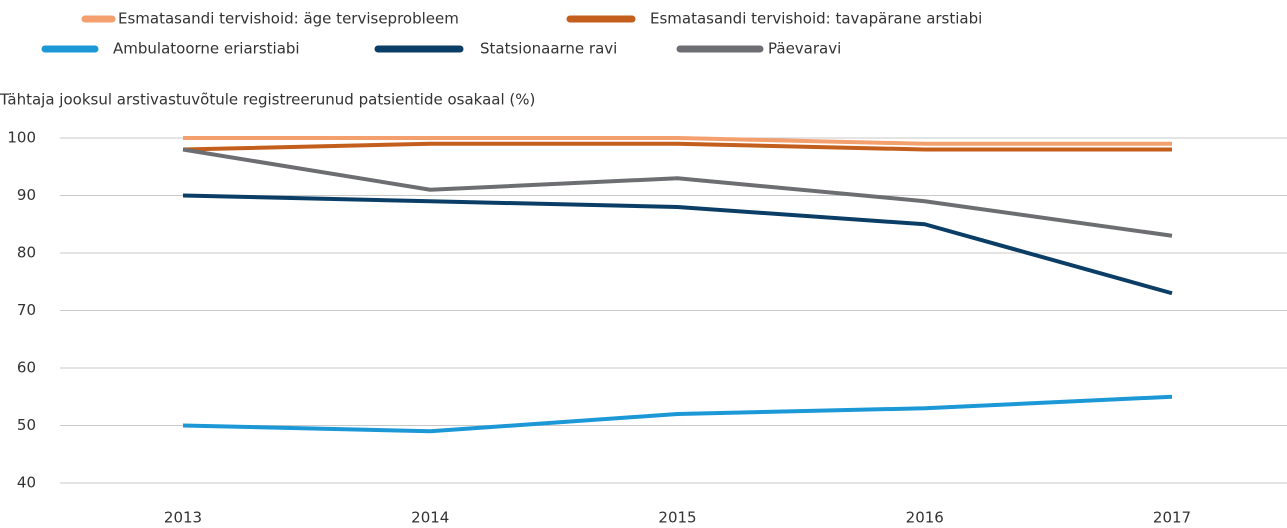 The image size is (1287, 528). I want to click on x-tick-label: 2015, so click(677, 518).